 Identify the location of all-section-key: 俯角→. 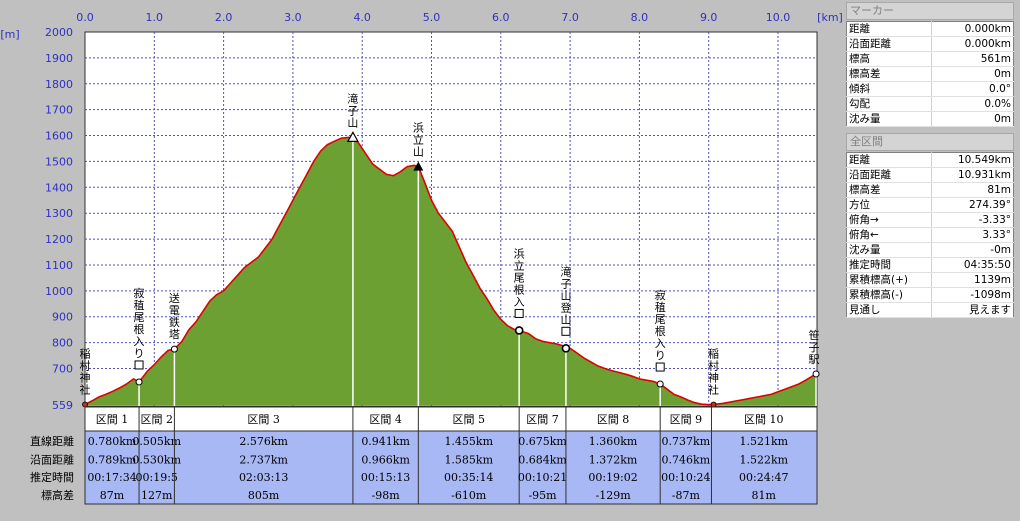
(889, 220).